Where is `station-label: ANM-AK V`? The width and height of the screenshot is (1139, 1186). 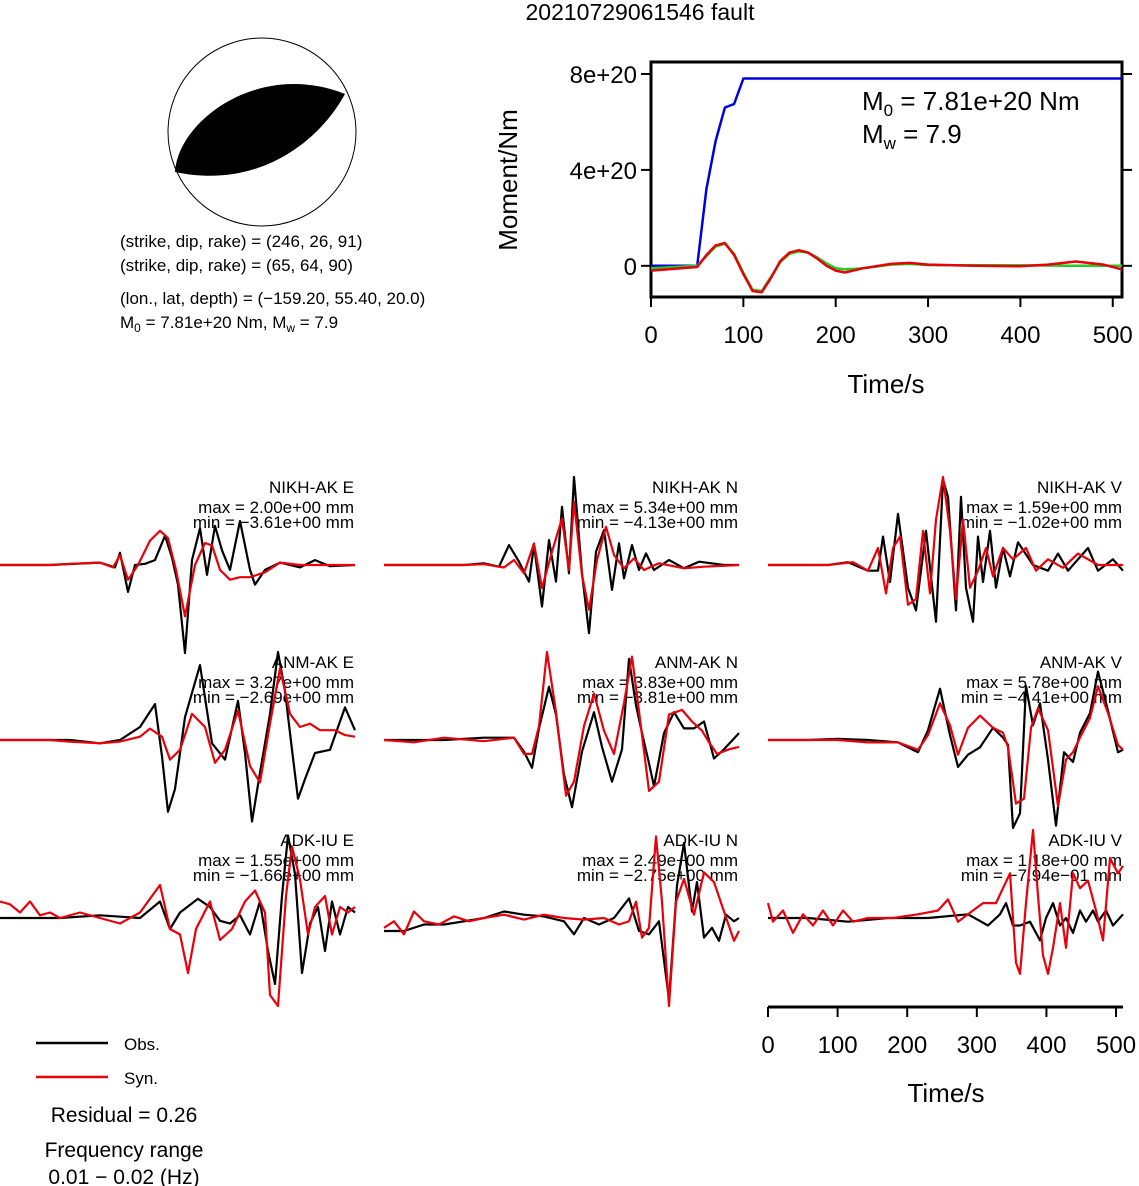 station-label: ANM-AK V is located at coordinates (1081, 662).